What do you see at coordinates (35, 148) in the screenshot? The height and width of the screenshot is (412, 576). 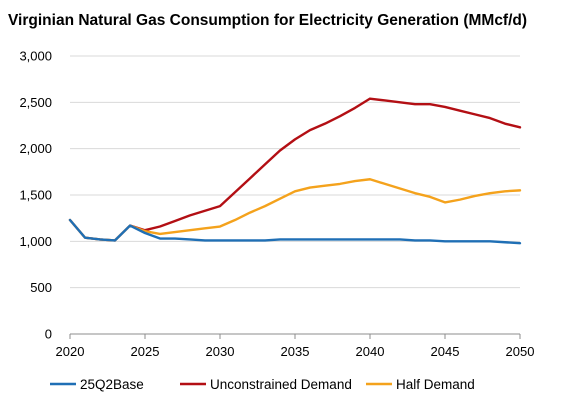 I see `y-tick-label-2000: 2,000` at bounding box center [35, 148].